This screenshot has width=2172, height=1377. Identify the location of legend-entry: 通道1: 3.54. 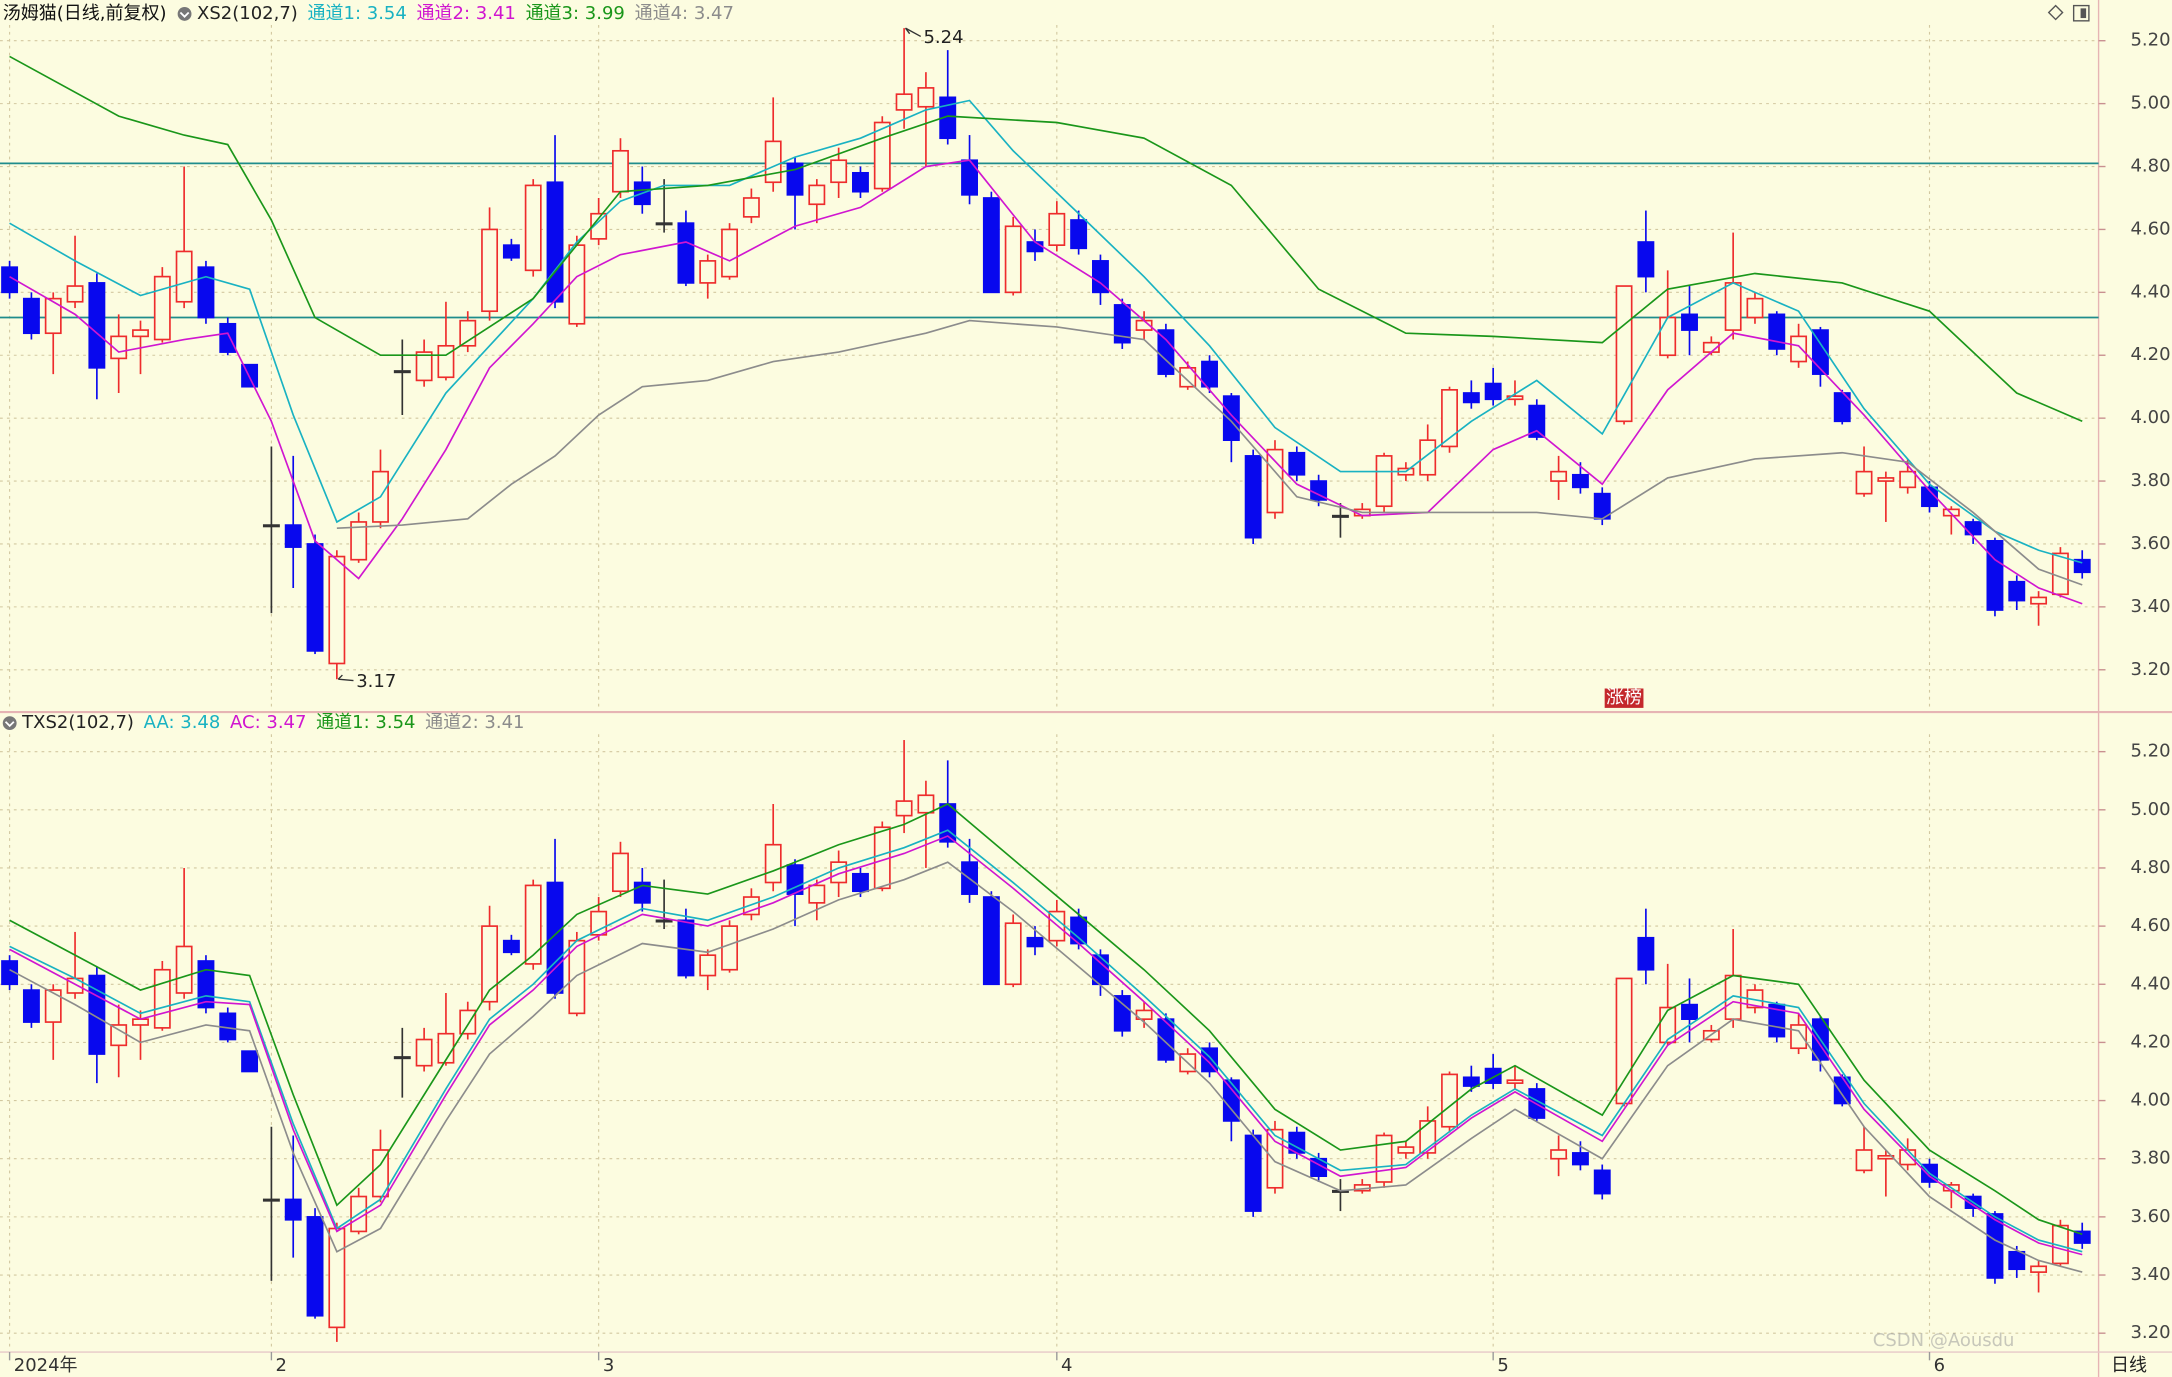
(365, 722).